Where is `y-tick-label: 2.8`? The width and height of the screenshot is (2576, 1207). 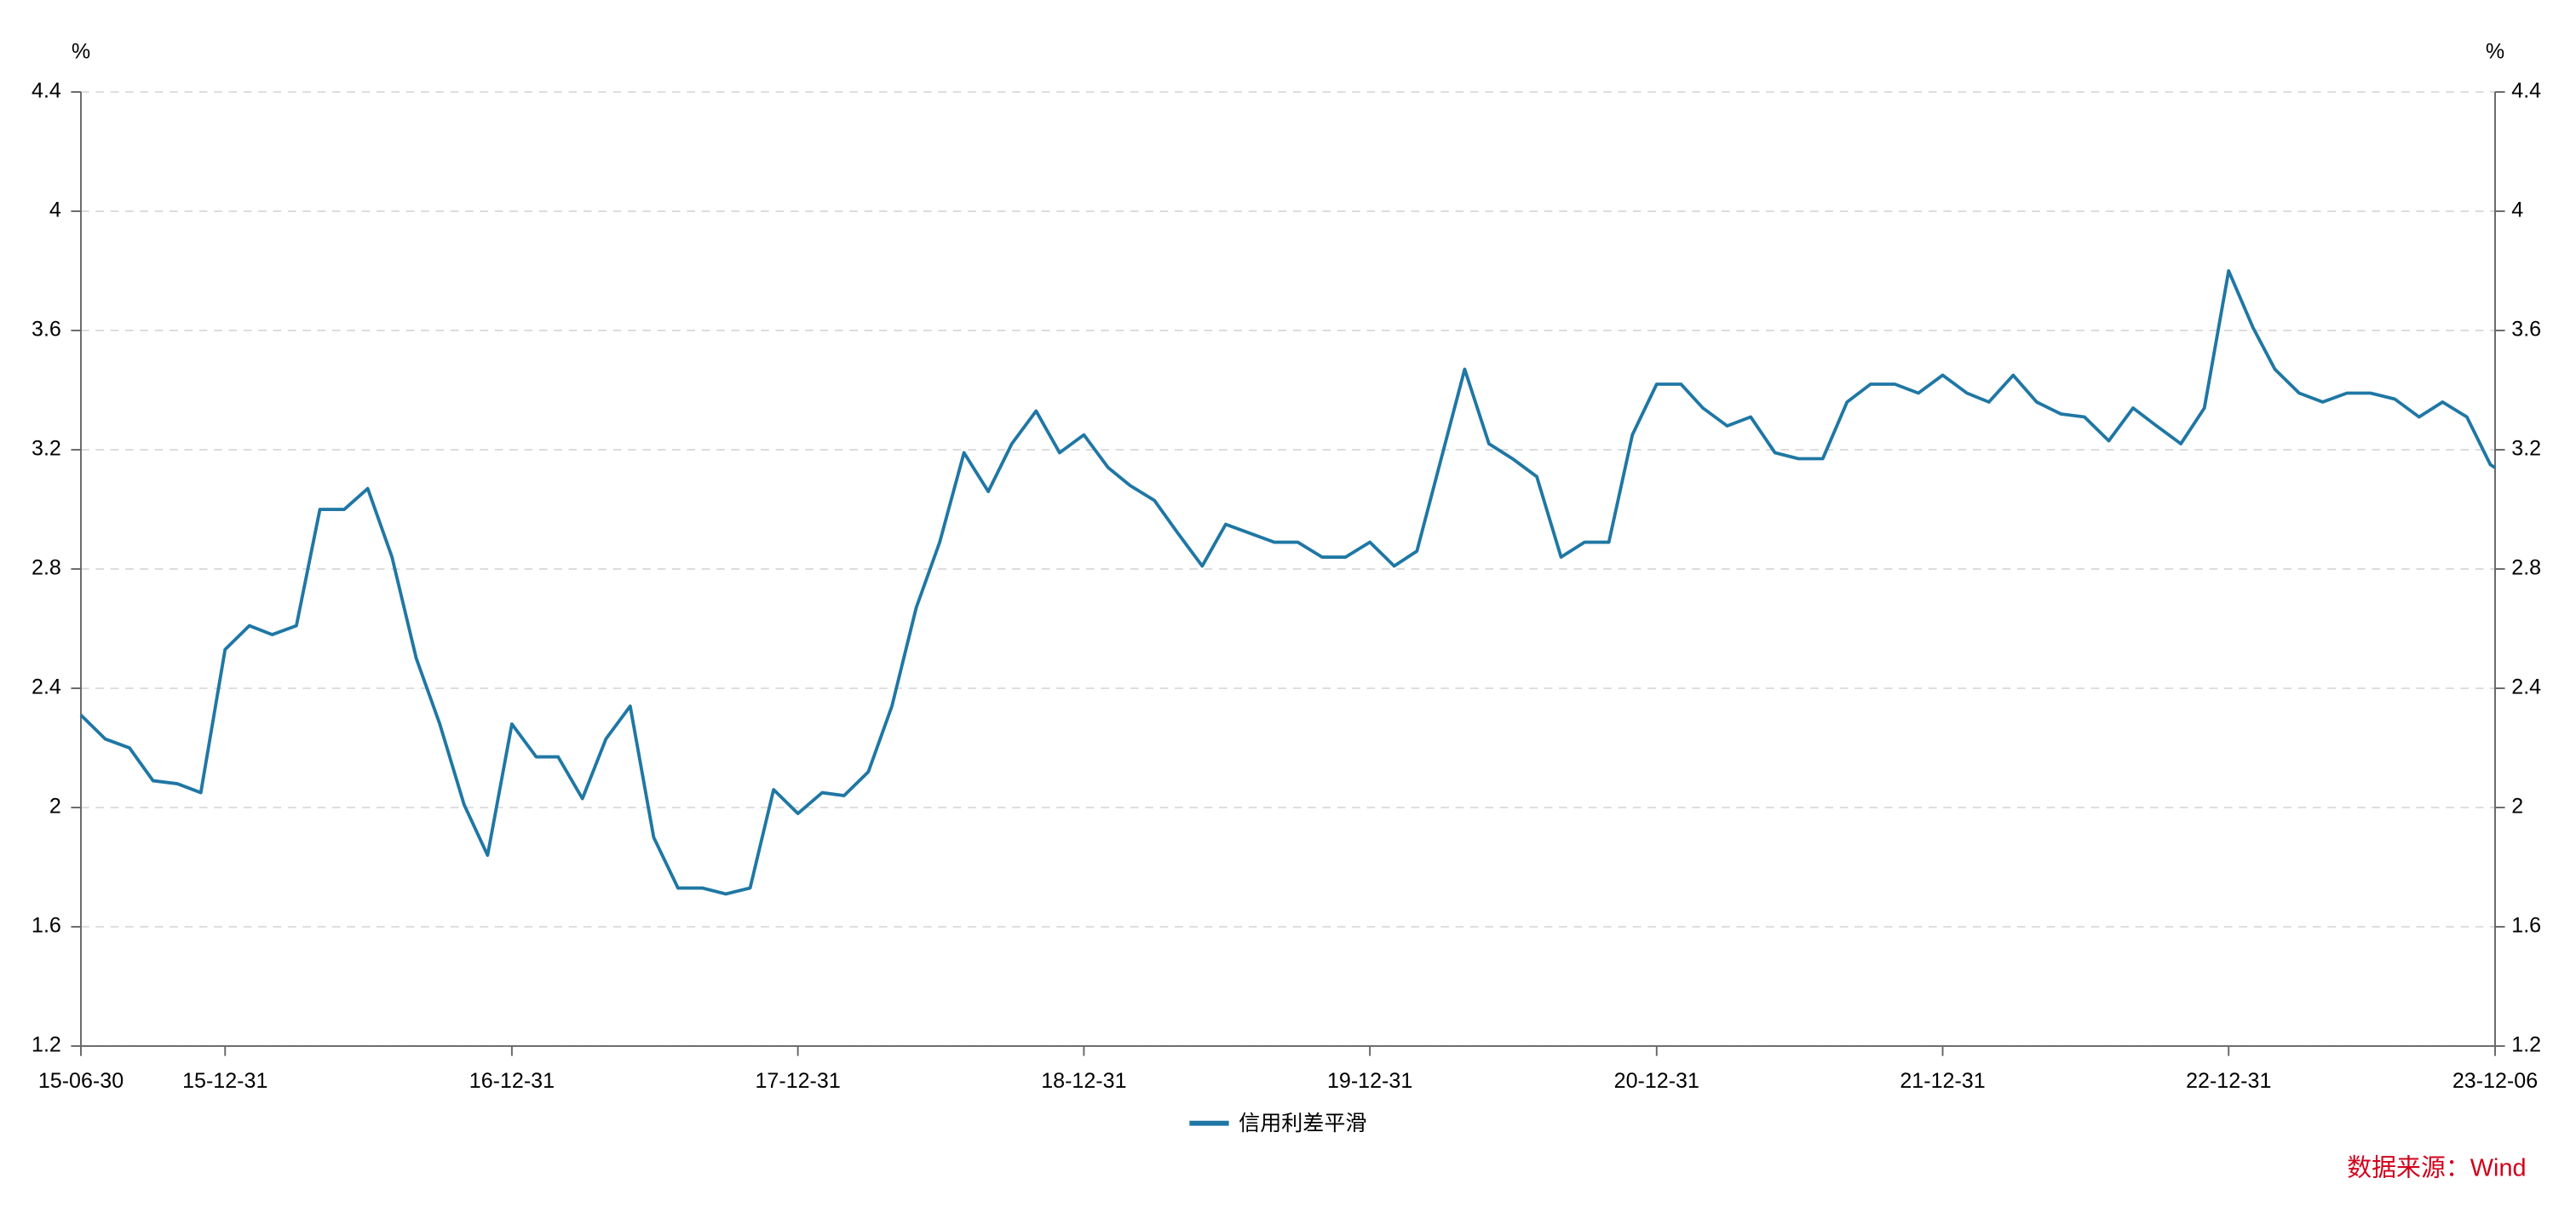 y-tick-label: 2.8 is located at coordinates (46, 568).